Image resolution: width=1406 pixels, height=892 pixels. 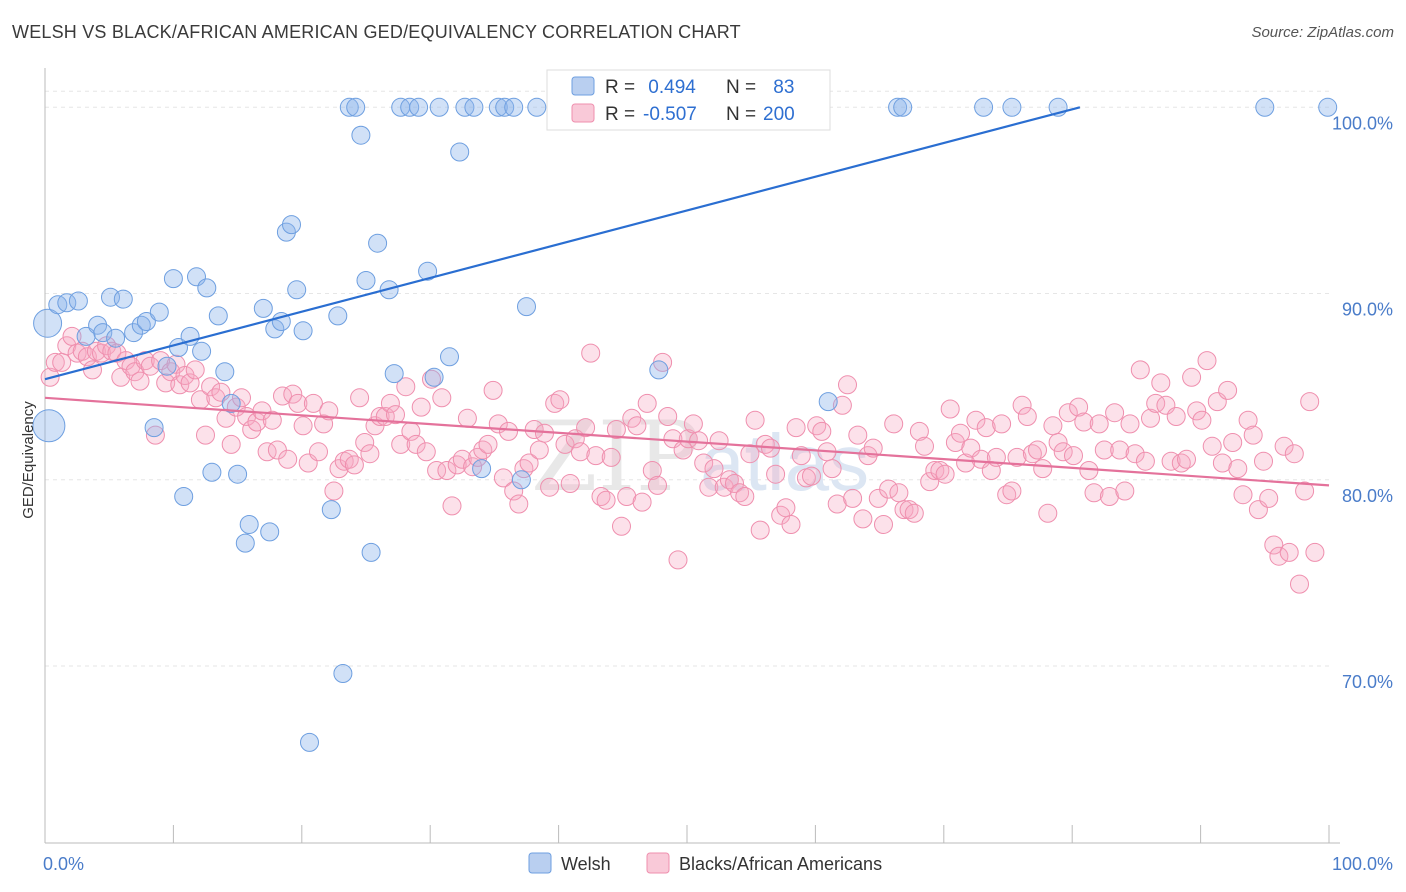 I want to click on series-legend: Welsh Blacks/African Americans, so click(x=705, y=863).